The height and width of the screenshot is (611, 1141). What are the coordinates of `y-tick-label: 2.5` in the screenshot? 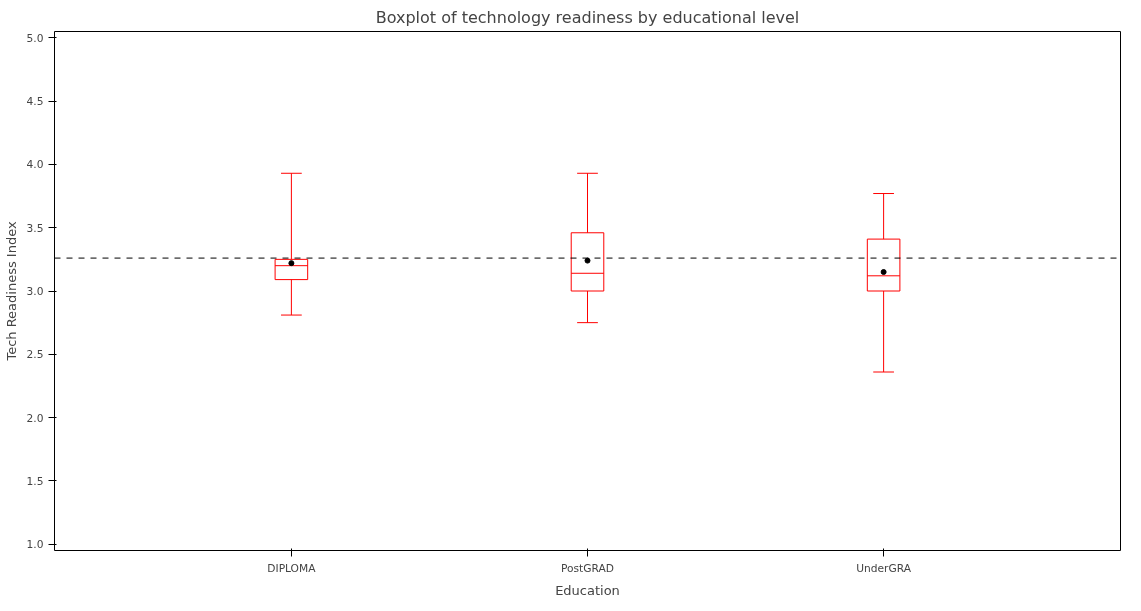 It's located at (35, 355).